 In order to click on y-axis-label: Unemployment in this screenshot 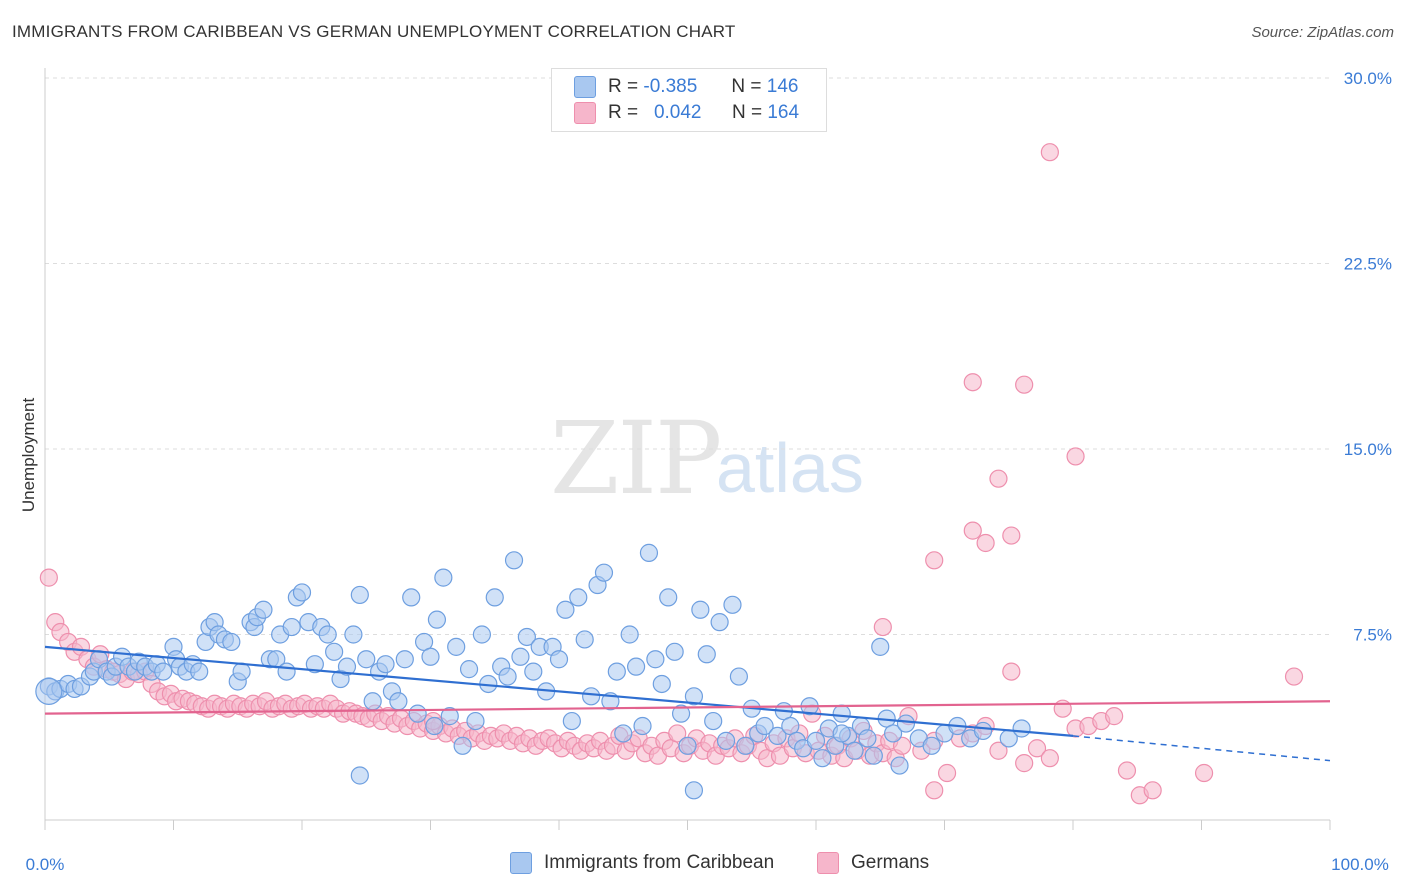, I will do `click(28, 455)`.